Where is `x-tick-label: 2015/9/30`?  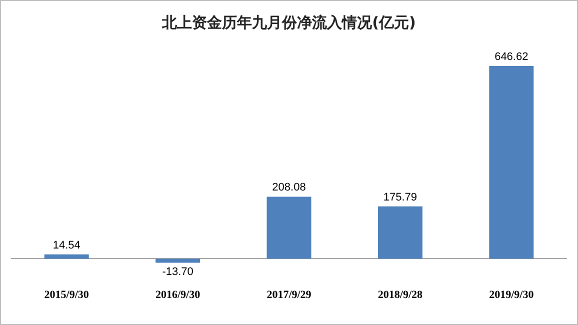
x-tick-label: 2015/9/30 is located at coordinates (67, 295).